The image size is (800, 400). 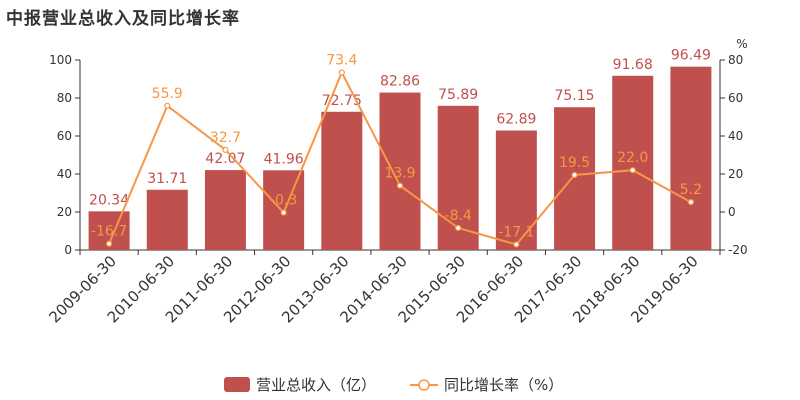 I want to click on legend: 营业总收入（亿） 同比增长率（%）, so click(x=393, y=385).